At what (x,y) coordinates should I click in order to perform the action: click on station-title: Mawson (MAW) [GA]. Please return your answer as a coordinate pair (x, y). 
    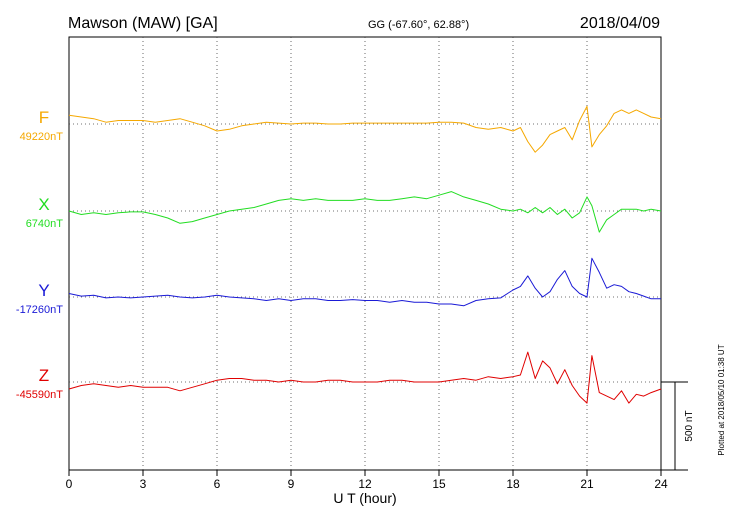
    Looking at the image, I should click on (143, 23).